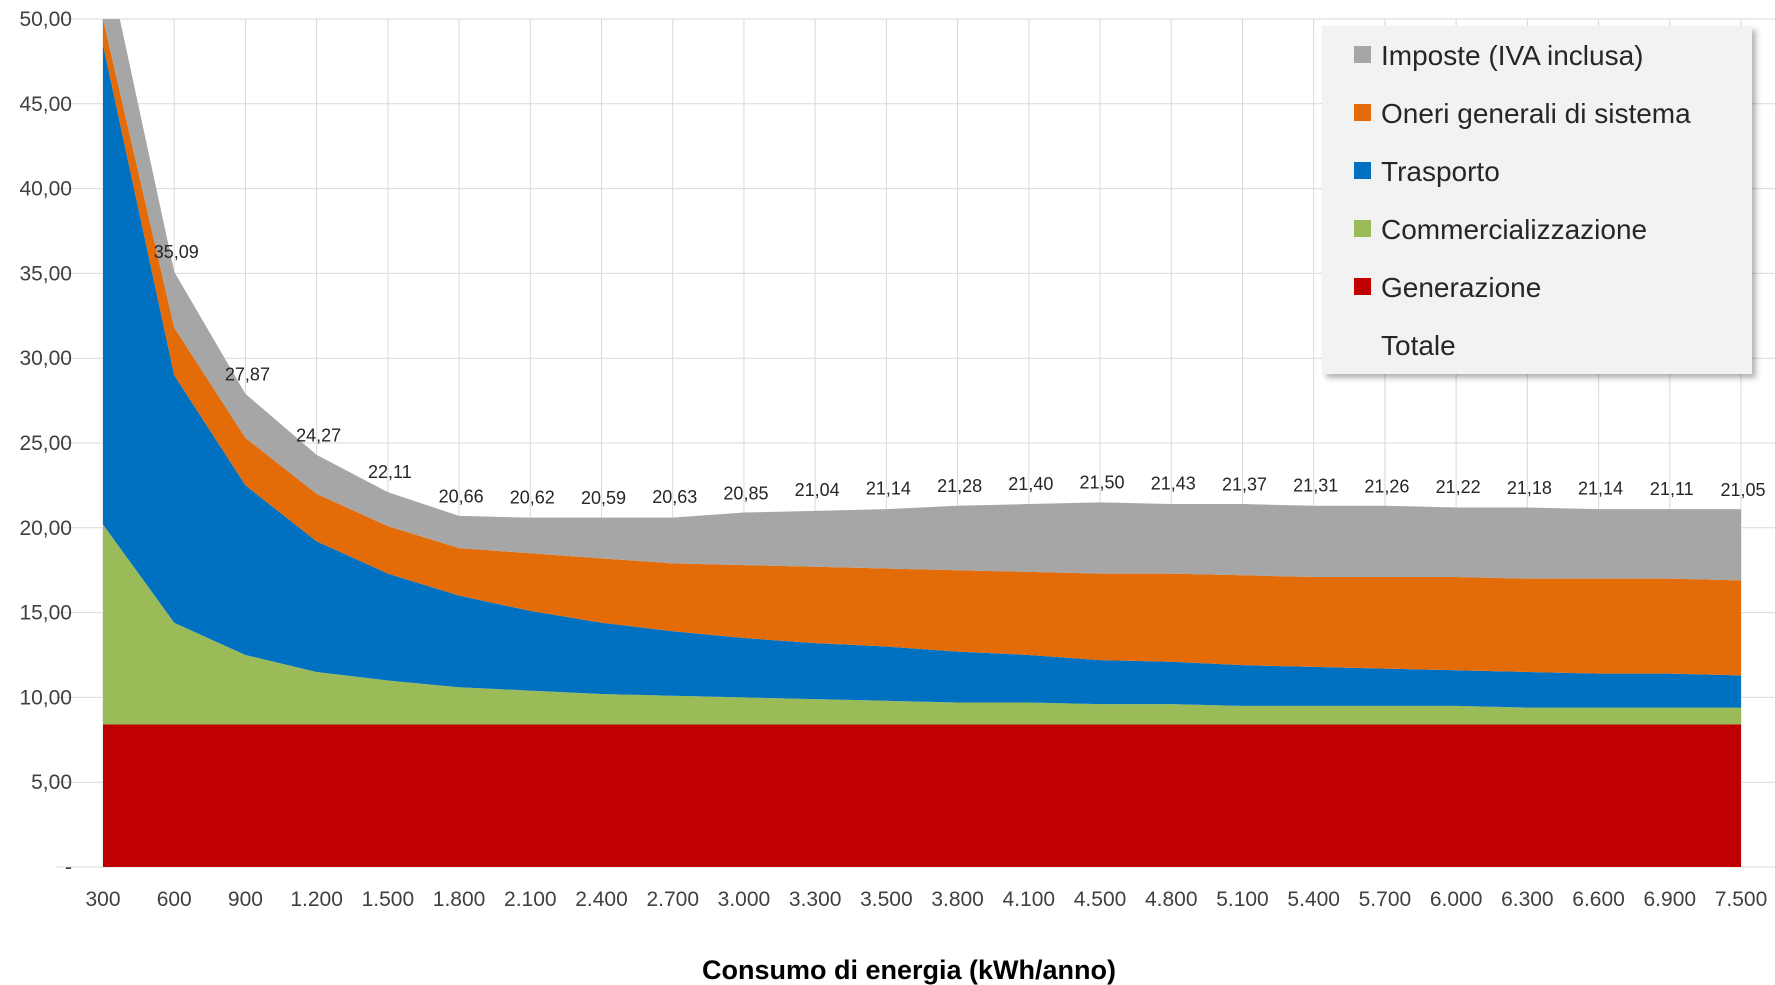  Describe the element at coordinates (45, 528) in the screenshot. I see `y-tick-label: 20,00` at that location.